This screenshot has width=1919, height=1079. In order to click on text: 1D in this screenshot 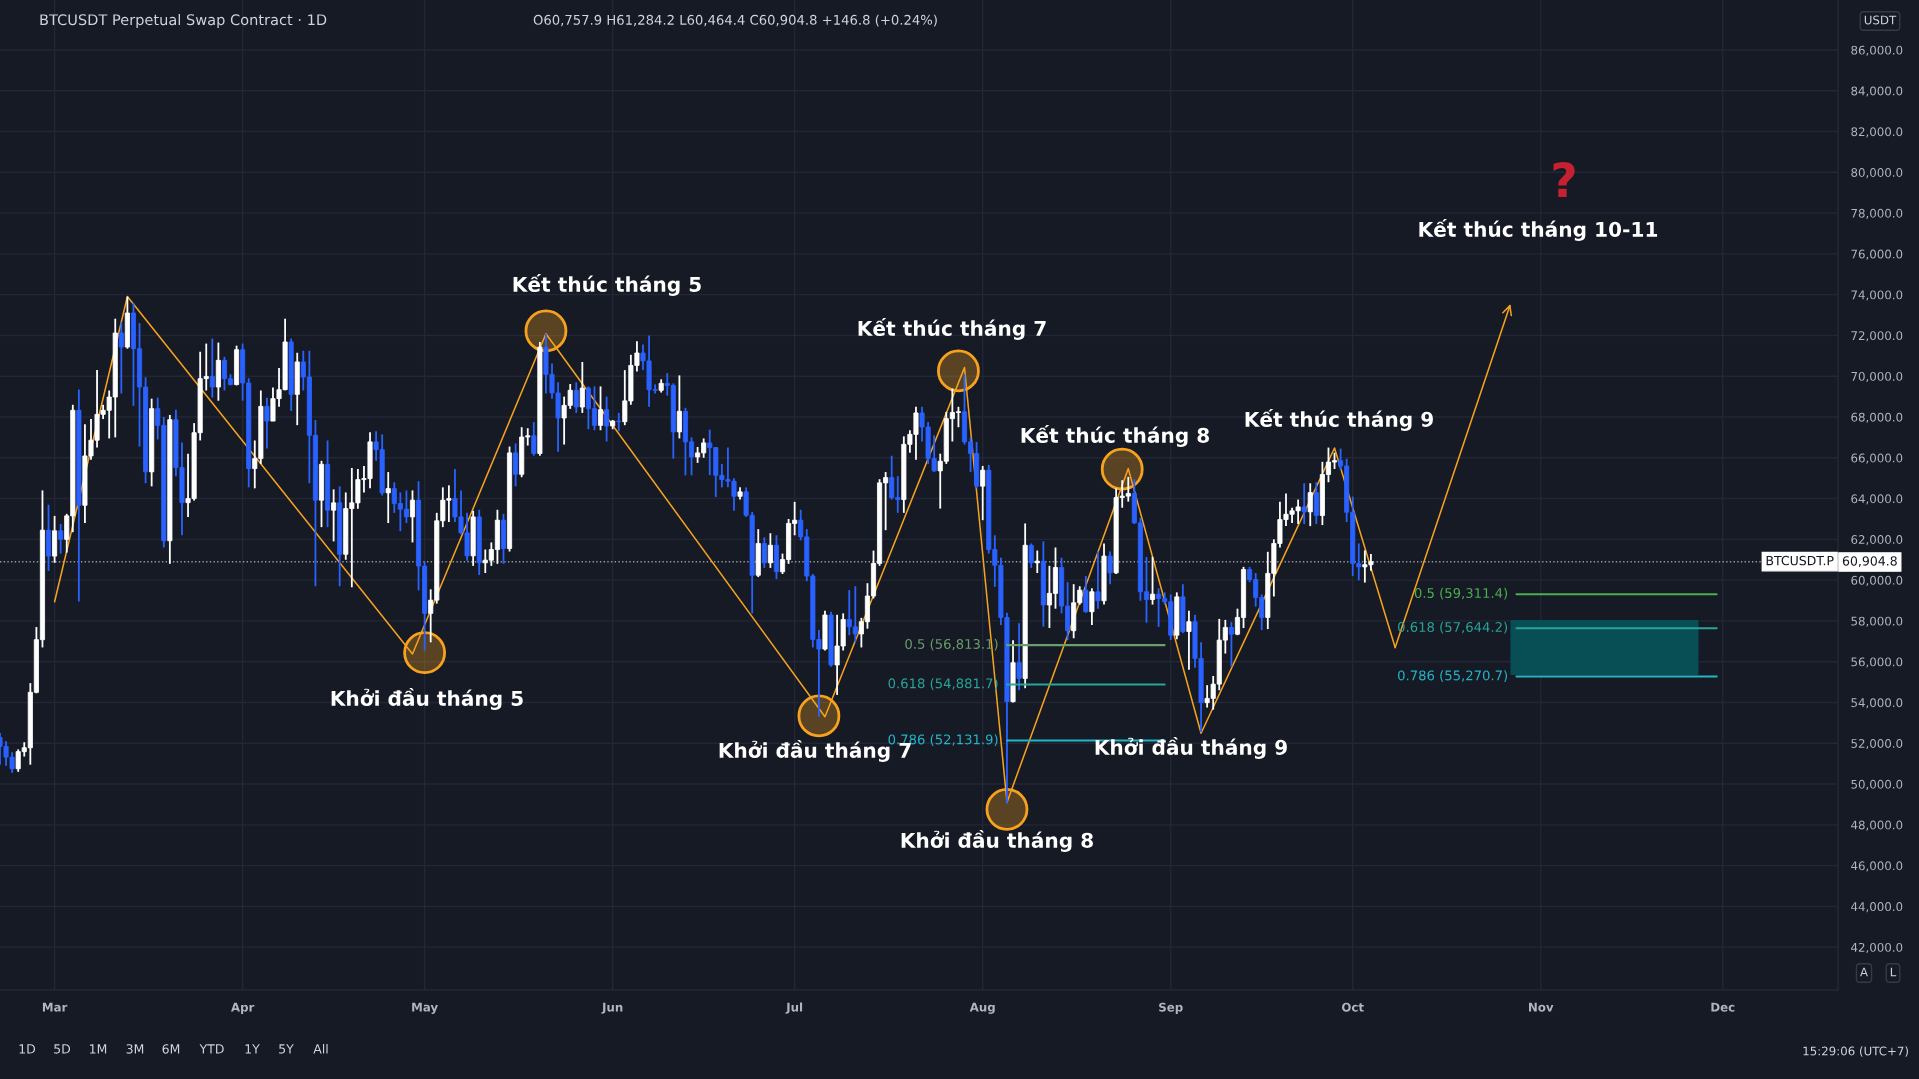, I will do `click(27, 1049)`.